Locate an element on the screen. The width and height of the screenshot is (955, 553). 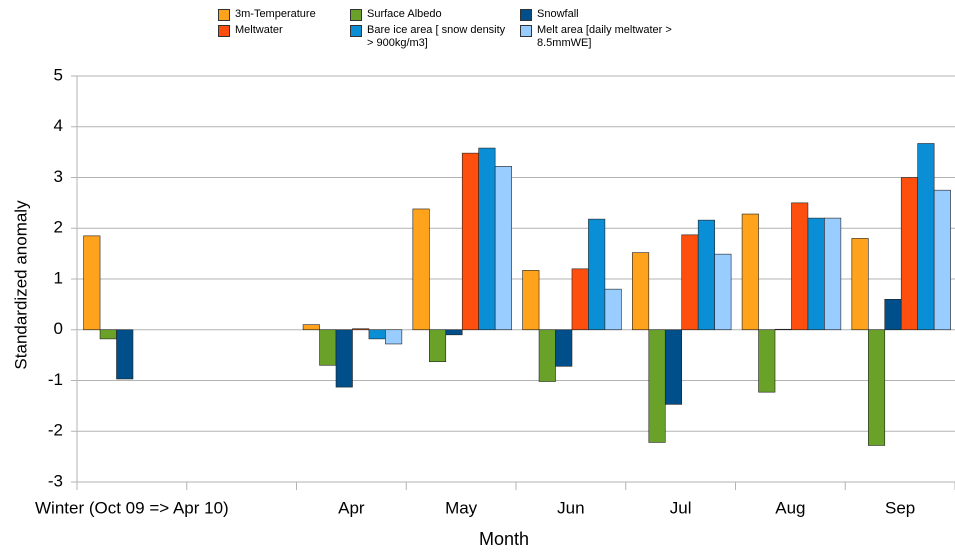
x-tick-label: Winter (Oct 09 => Apr 10) is located at coordinates (132, 507).